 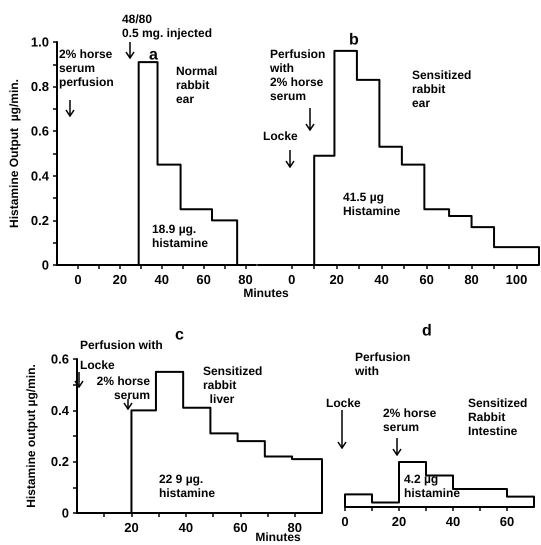 I want to click on annotation: 4.2 µg histamine, so click(x=432, y=486).